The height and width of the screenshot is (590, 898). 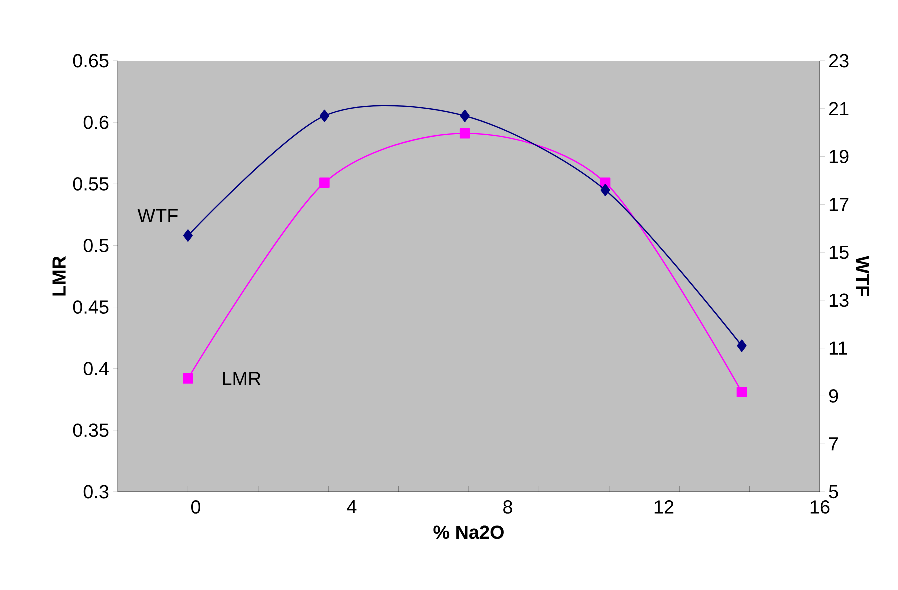 I want to click on x-tick-label: 8, so click(x=508, y=507).